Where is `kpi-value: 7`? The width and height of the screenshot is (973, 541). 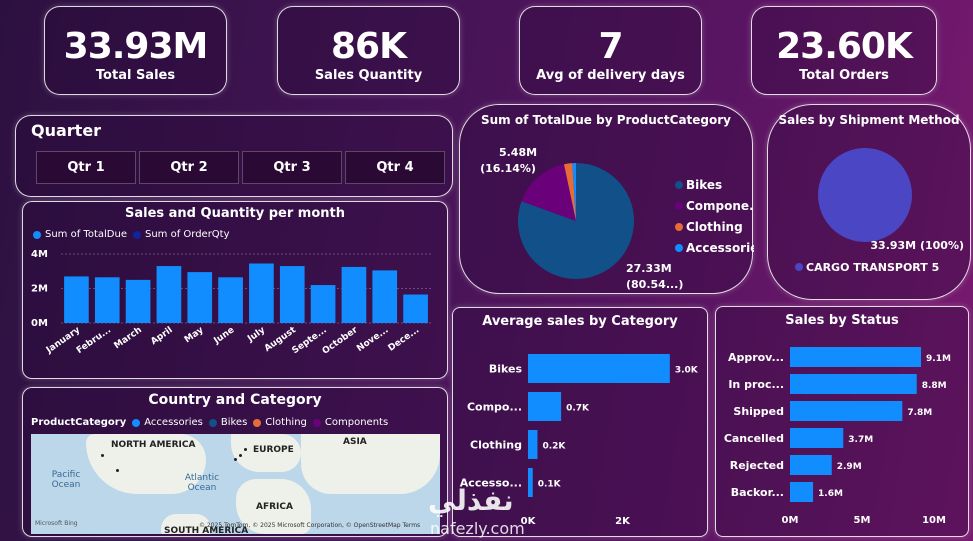 kpi-value: 7 is located at coordinates (610, 46).